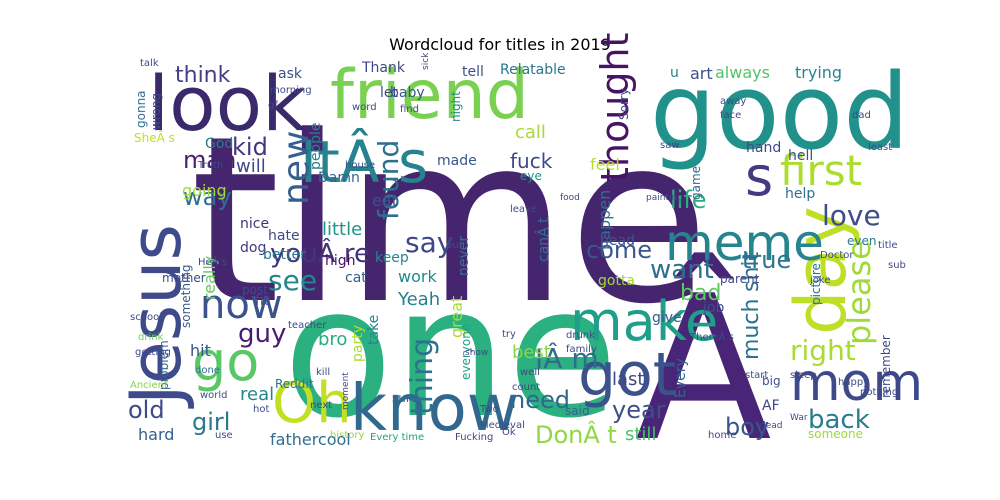 The height and width of the screenshot is (500, 1000). I want to click on word-151: happy, so click(853, 382).